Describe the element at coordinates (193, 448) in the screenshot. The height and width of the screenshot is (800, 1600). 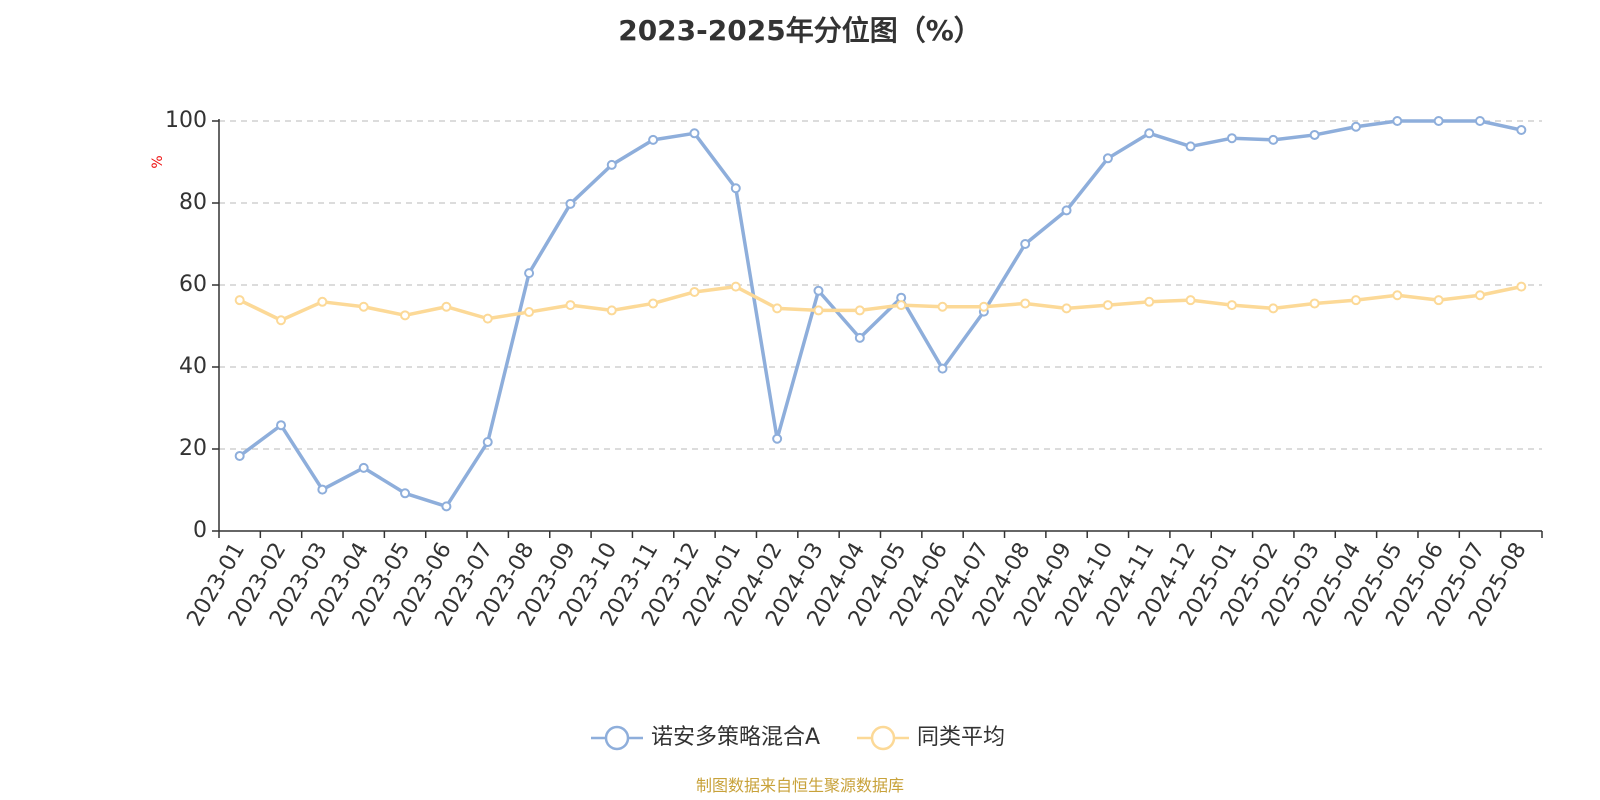
I see `y-tick-label: 20` at that location.